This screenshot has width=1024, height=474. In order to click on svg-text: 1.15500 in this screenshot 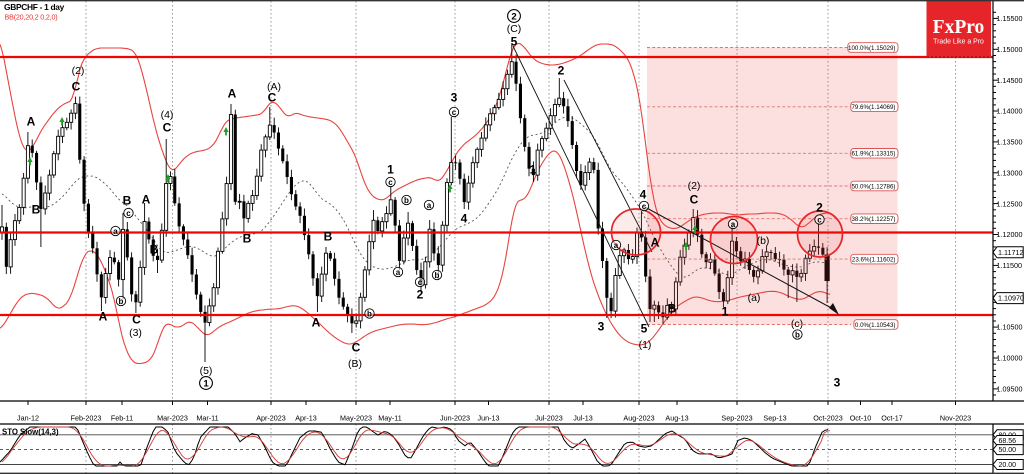, I will do `click(1010, 18)`.